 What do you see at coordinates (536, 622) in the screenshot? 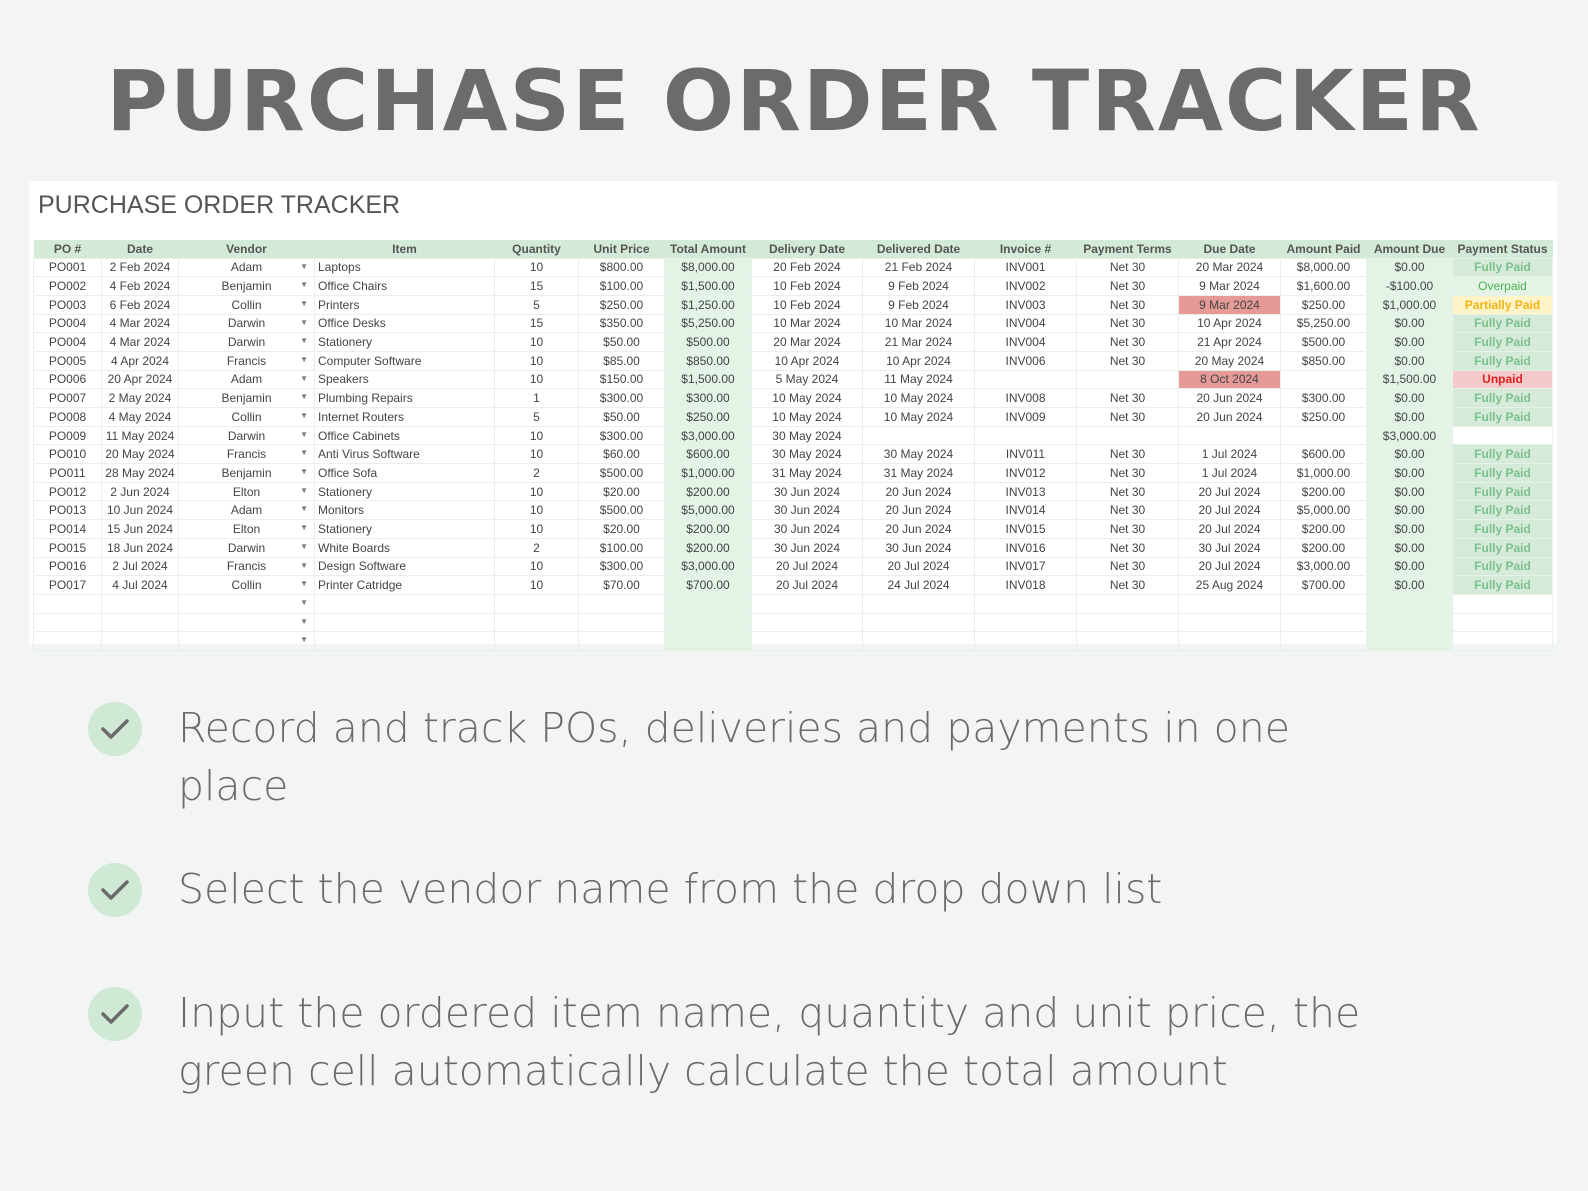
I see `cell-quantity` at bounding box center [536, 622].